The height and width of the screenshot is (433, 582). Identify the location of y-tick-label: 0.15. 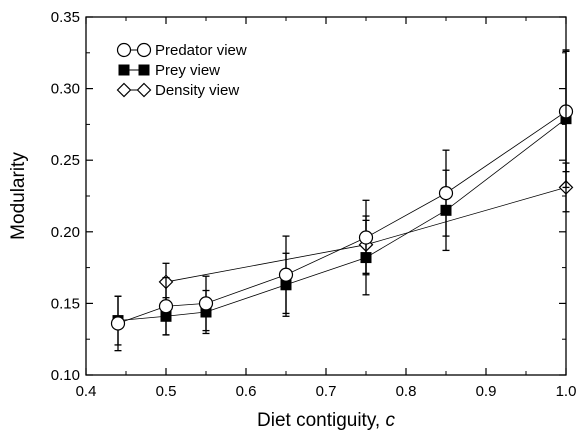
(65, 303).